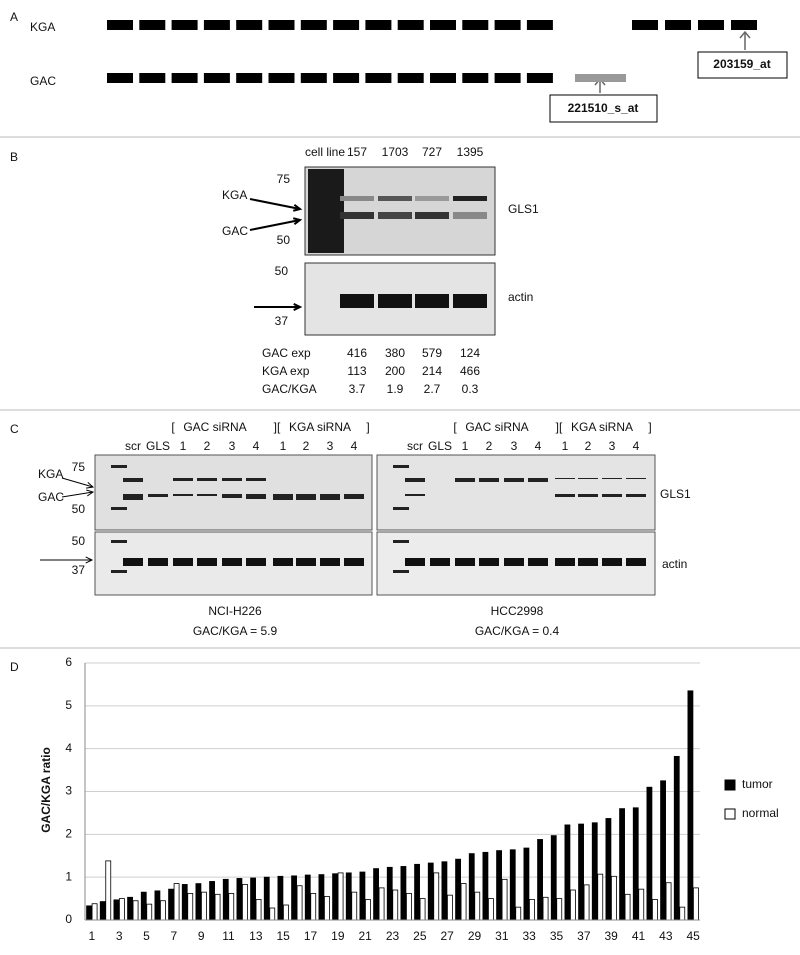 Image resolution: width=800 pixels, height=955 pixels. What do you see at coordinates (420, 936) in the screenshot?
I see `x-tick-label: 25` at bounding box center [420, 936].